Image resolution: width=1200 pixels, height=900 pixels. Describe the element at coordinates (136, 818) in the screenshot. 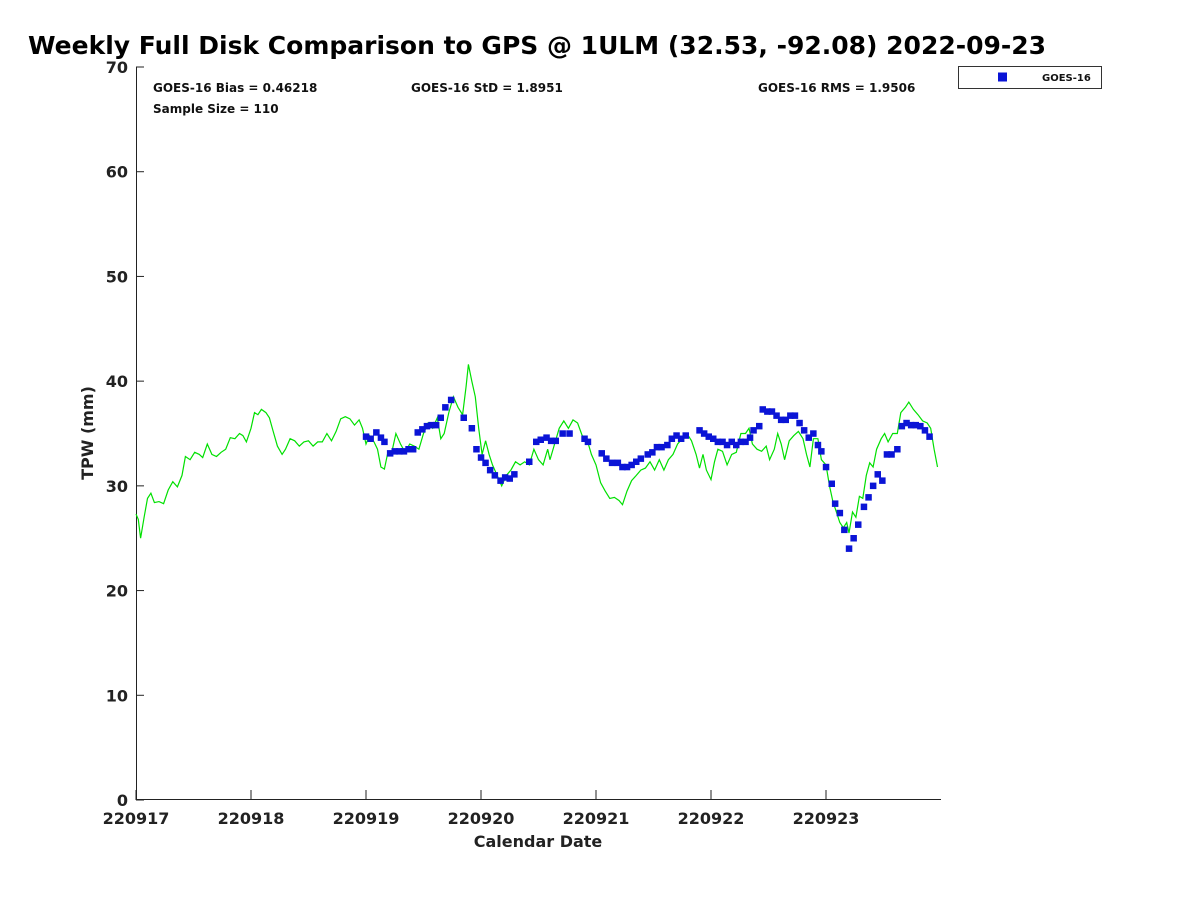

I see `x-tick-label: 220917` at that location.